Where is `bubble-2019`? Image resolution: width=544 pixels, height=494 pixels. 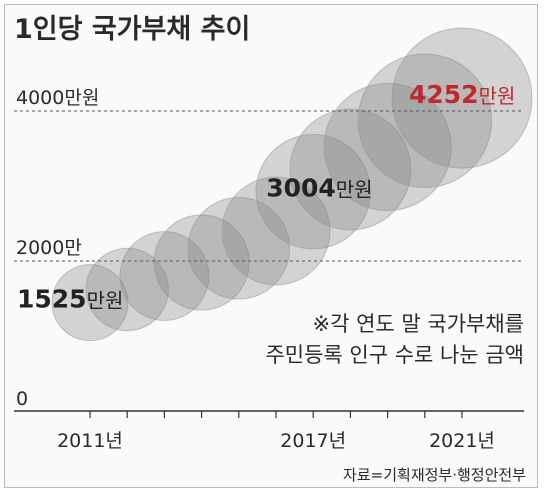 bubble-2019 is located at coordinates (387, 147).